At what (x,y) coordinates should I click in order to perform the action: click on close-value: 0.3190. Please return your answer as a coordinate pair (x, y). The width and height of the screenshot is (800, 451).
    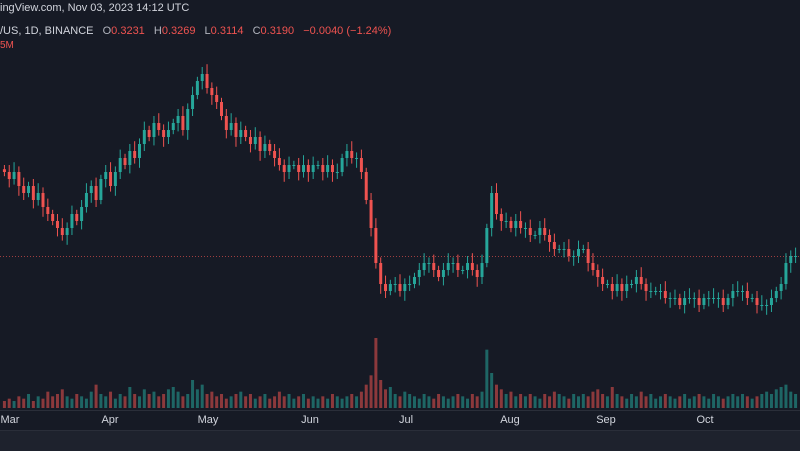
    Looking at the image, I should click on (277, 31).